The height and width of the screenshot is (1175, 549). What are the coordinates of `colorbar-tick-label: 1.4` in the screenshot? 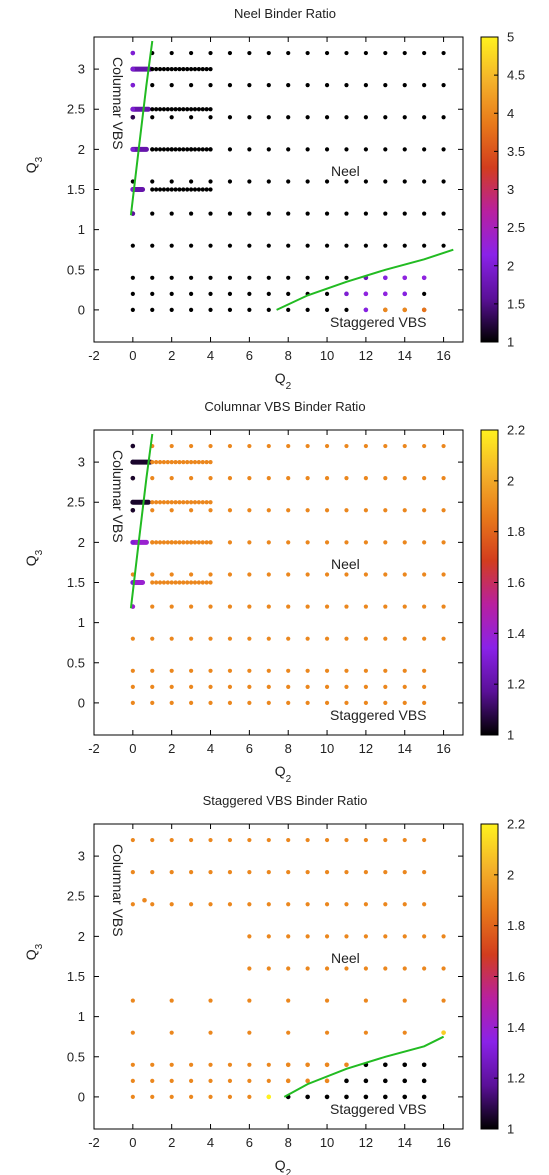 It's located at (516, 1027).